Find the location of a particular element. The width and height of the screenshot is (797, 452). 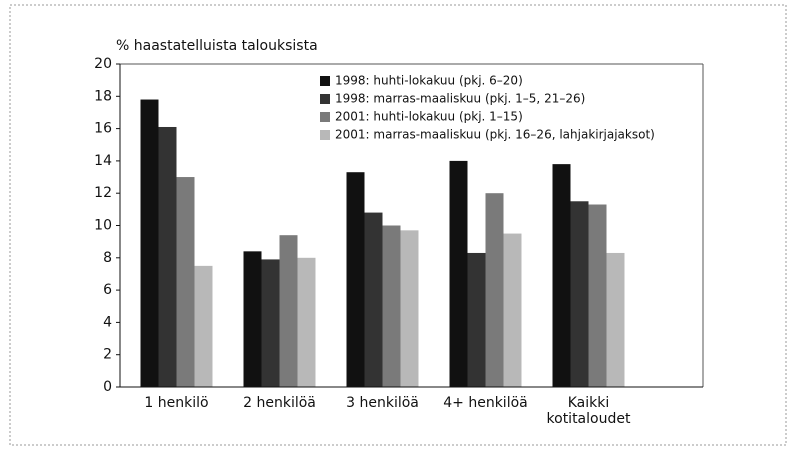

y-tick-label: 6 is located at coordinates (107, 290).